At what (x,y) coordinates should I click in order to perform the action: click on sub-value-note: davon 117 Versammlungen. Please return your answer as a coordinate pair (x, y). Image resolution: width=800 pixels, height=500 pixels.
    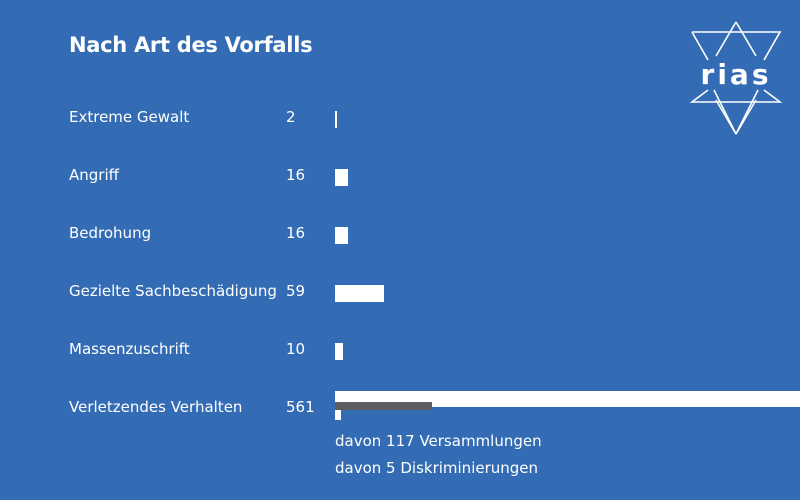
    Looking at the image, I should click on (438, 441).